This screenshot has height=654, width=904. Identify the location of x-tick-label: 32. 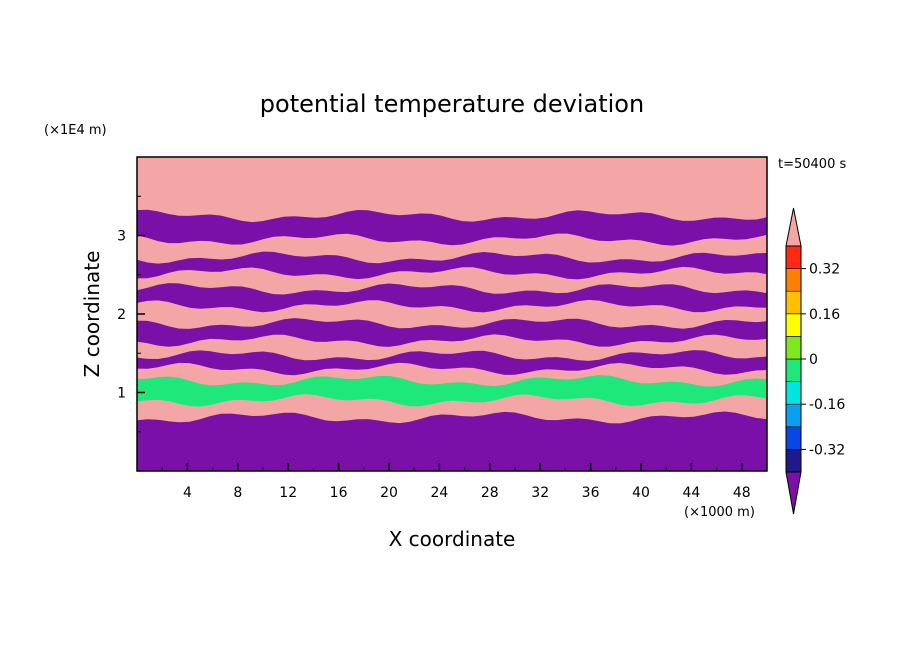
(540, 493).